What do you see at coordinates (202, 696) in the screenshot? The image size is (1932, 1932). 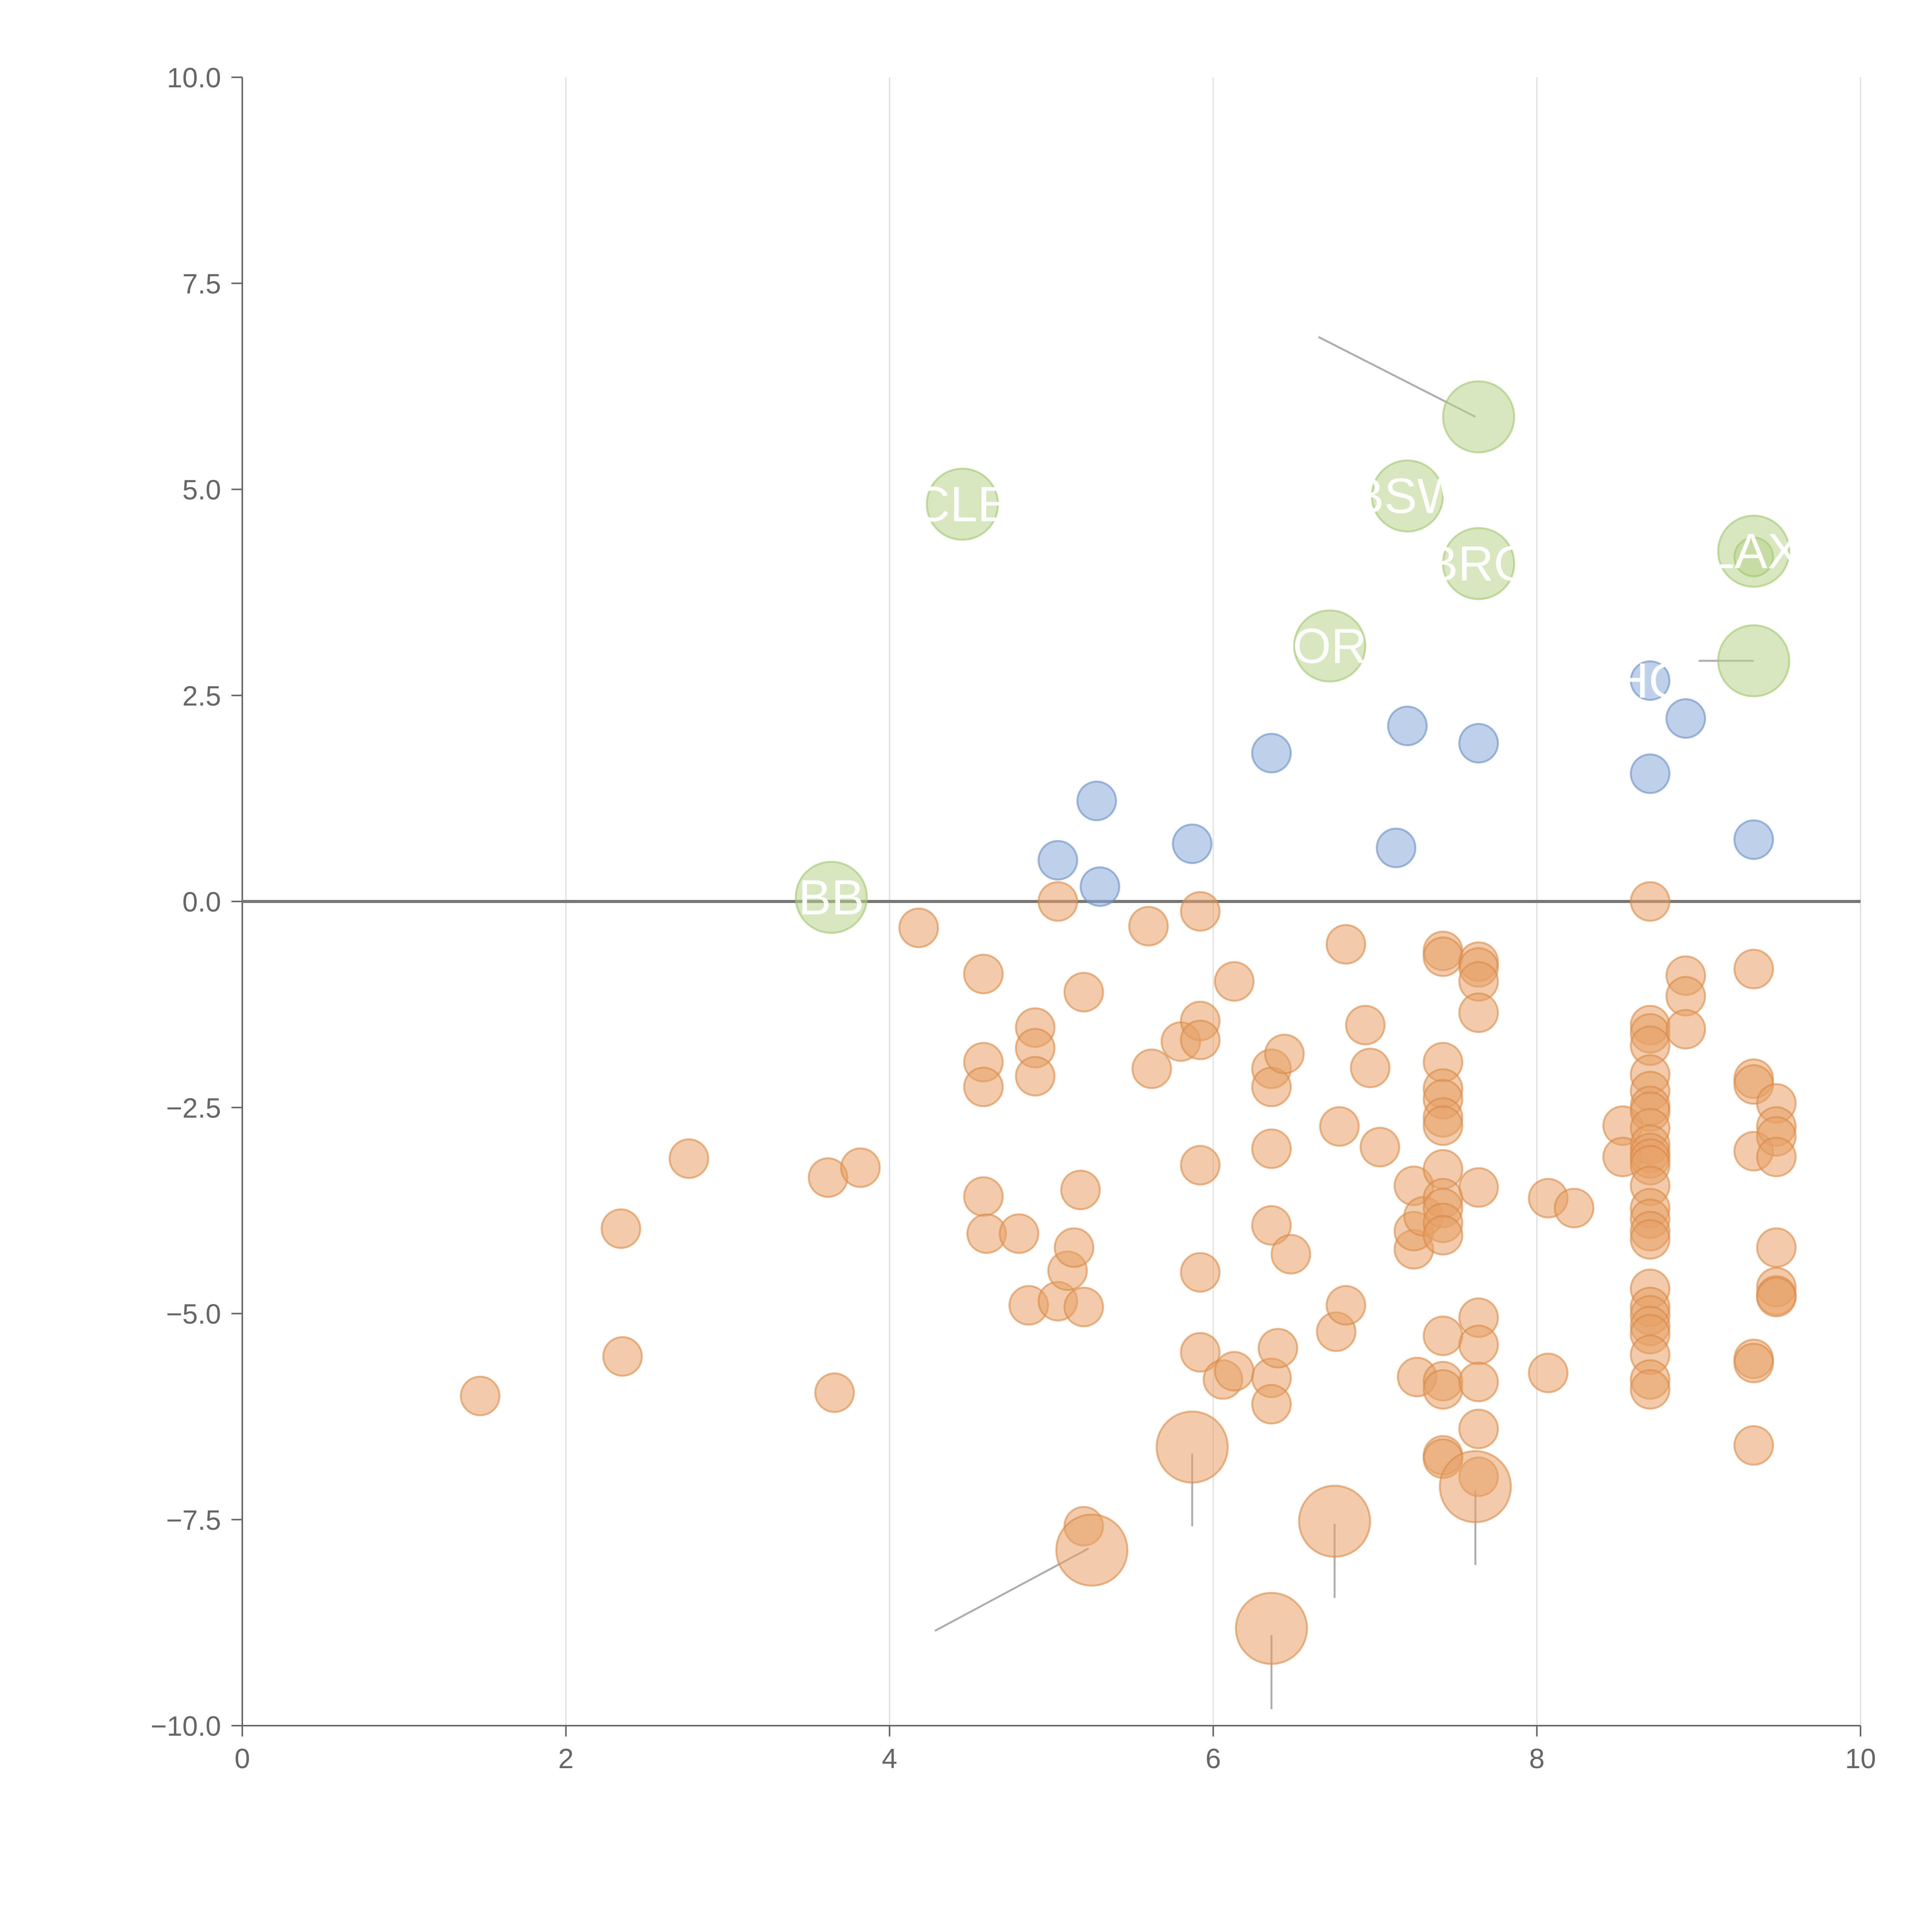 I see `y-tick-label: 2.5` at bounding box center [202, 696].